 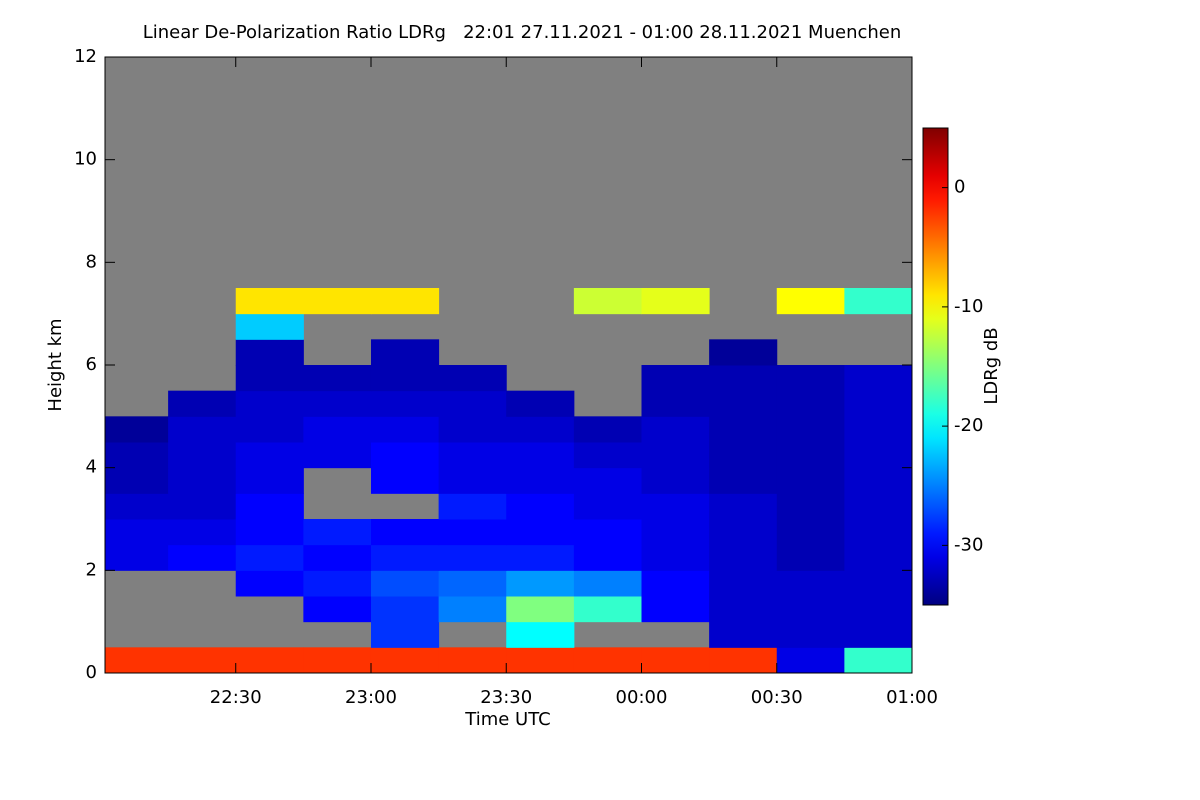 I want to click on colorbar, so click(x=935, y=366).